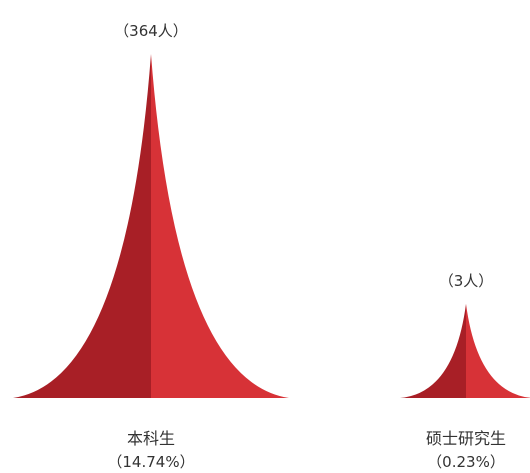  What do you see at coordinates (498, 350) in the screenshot?
I see `spike-master-right-half` at bounding box center [498, 350].